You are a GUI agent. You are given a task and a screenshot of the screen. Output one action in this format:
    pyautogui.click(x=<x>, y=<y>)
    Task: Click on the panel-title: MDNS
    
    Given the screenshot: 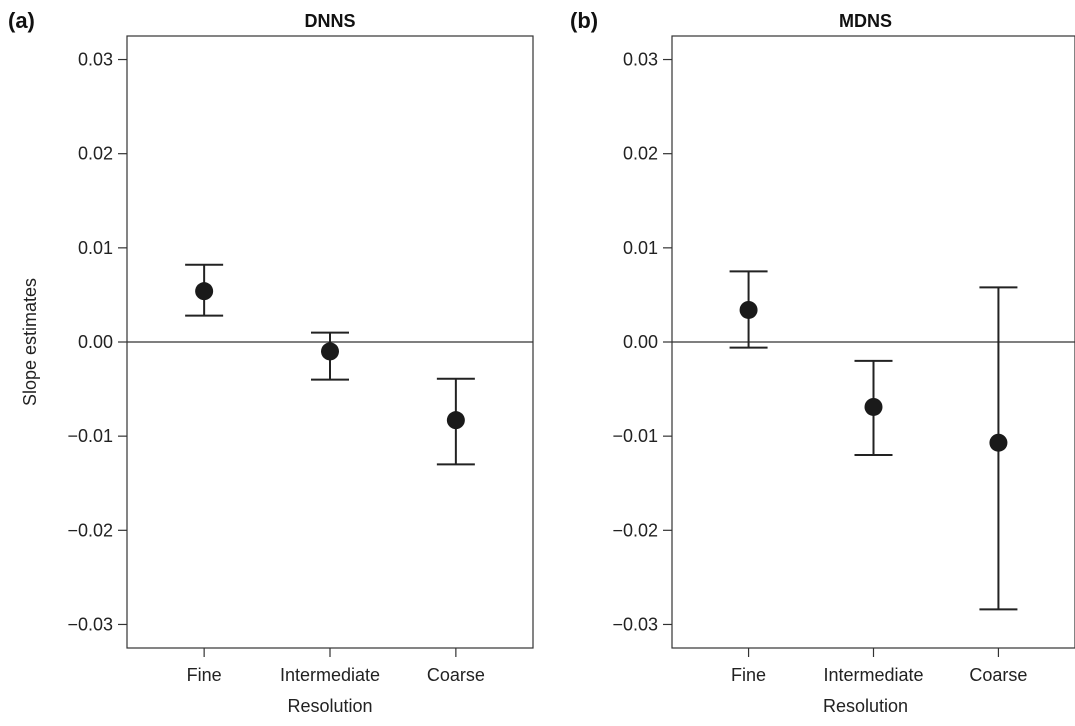 What is the action you would take?
    pyautogui.click(x=865, y=21)
    